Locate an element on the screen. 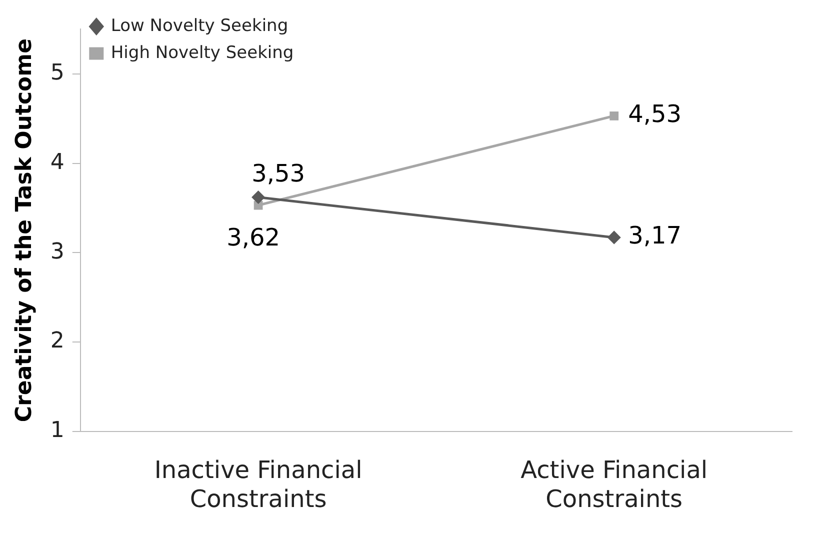  y-tick-label: 3 is located at coordinates (57, 251).